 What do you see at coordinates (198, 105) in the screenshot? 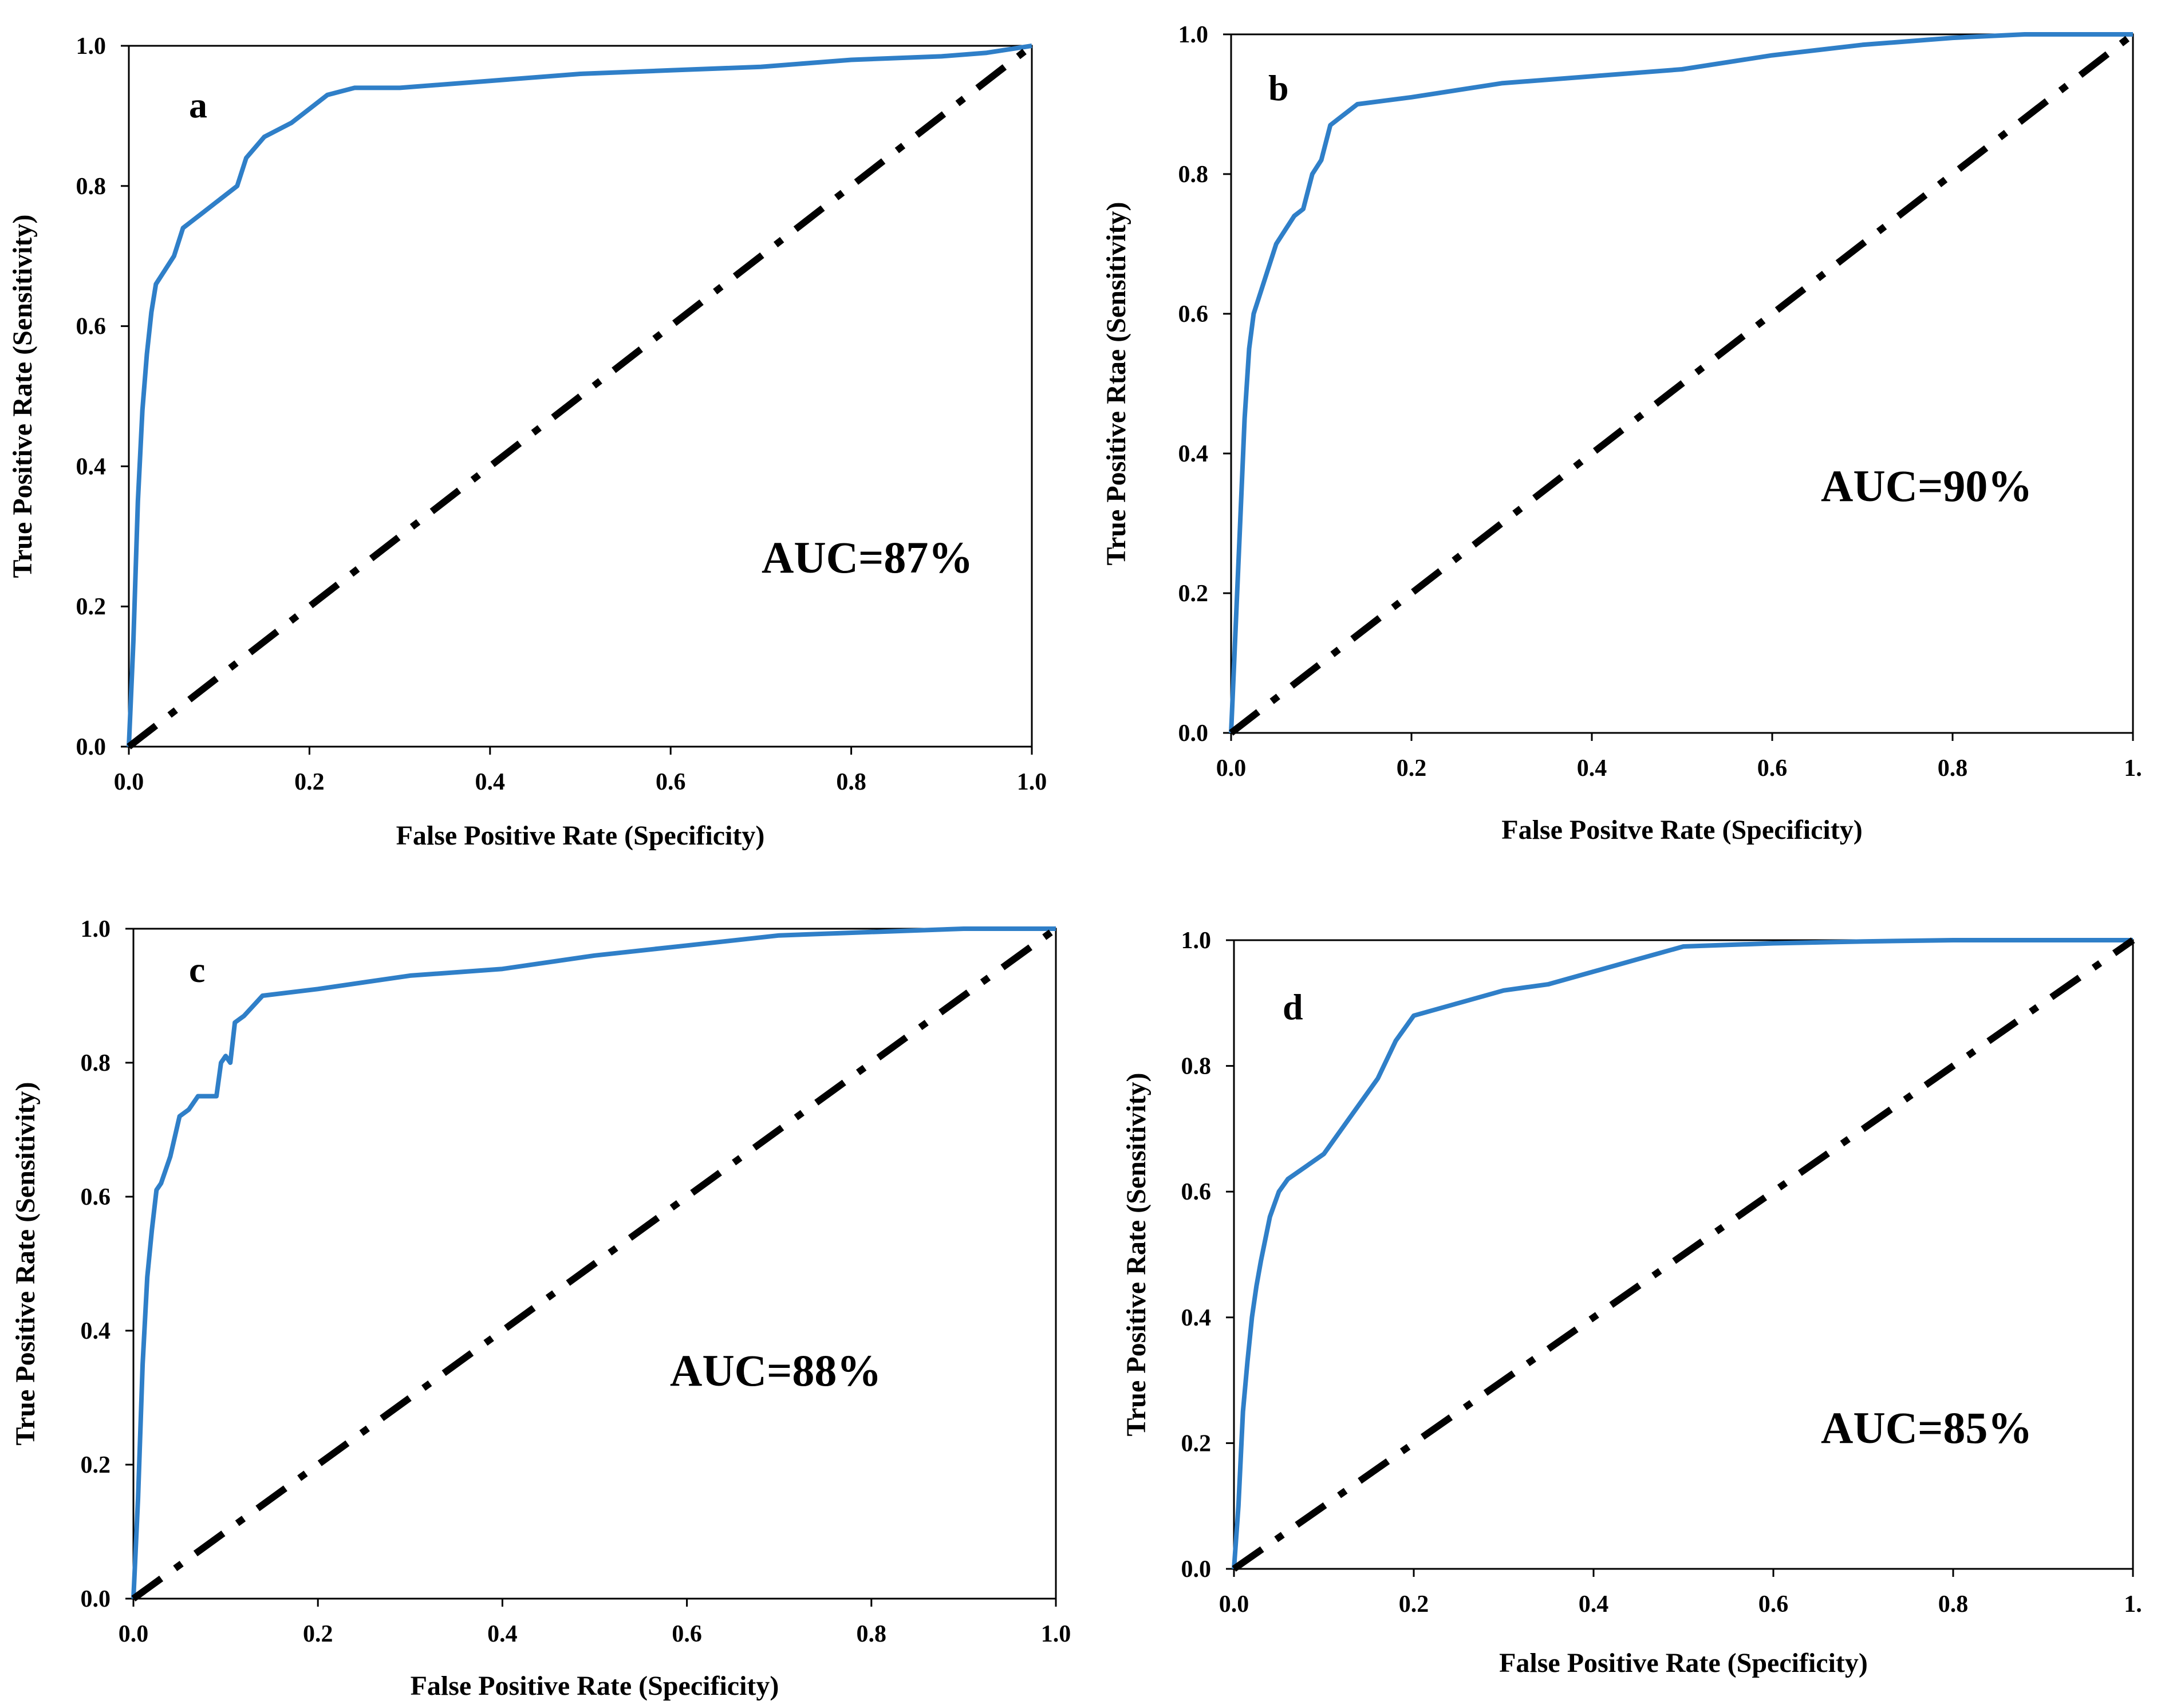
I see `panel-label: a` at bounding box center [198, 105].